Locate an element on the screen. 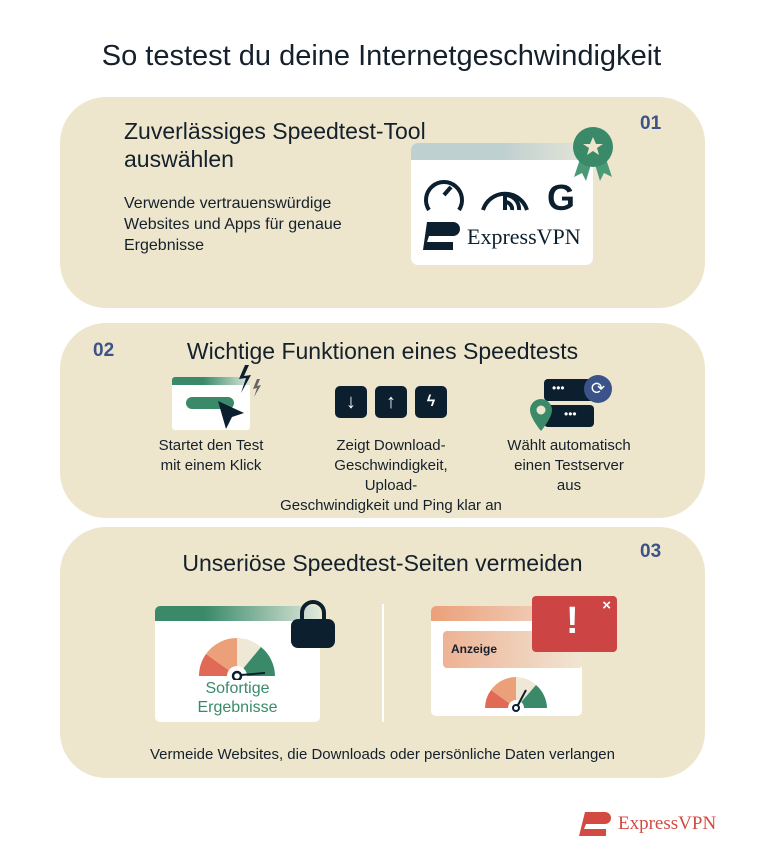 This screenshot has height=851, width=763. step-number: 03 is located at coordinates (651, 551).